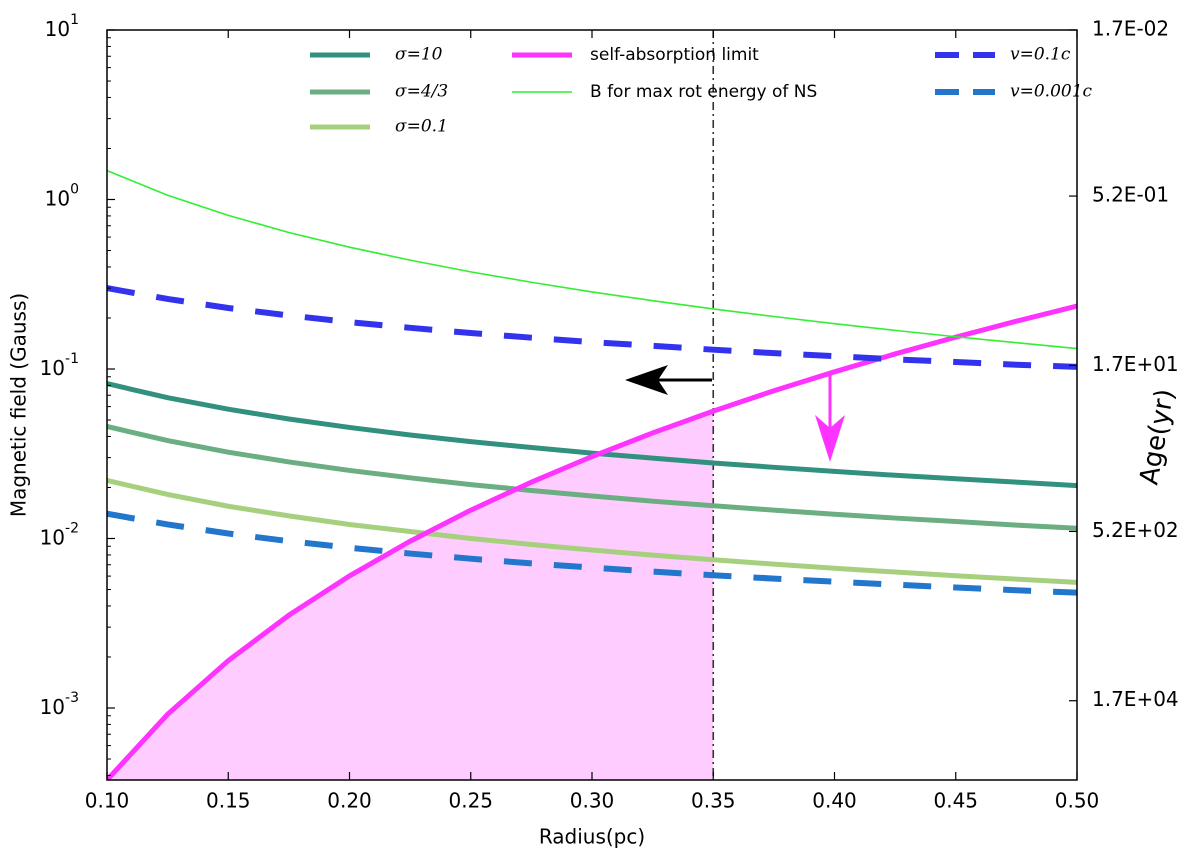 This screenshot has height=857, width=1200. I want to click on legend-label: σ=4/3, so click(421, 92).